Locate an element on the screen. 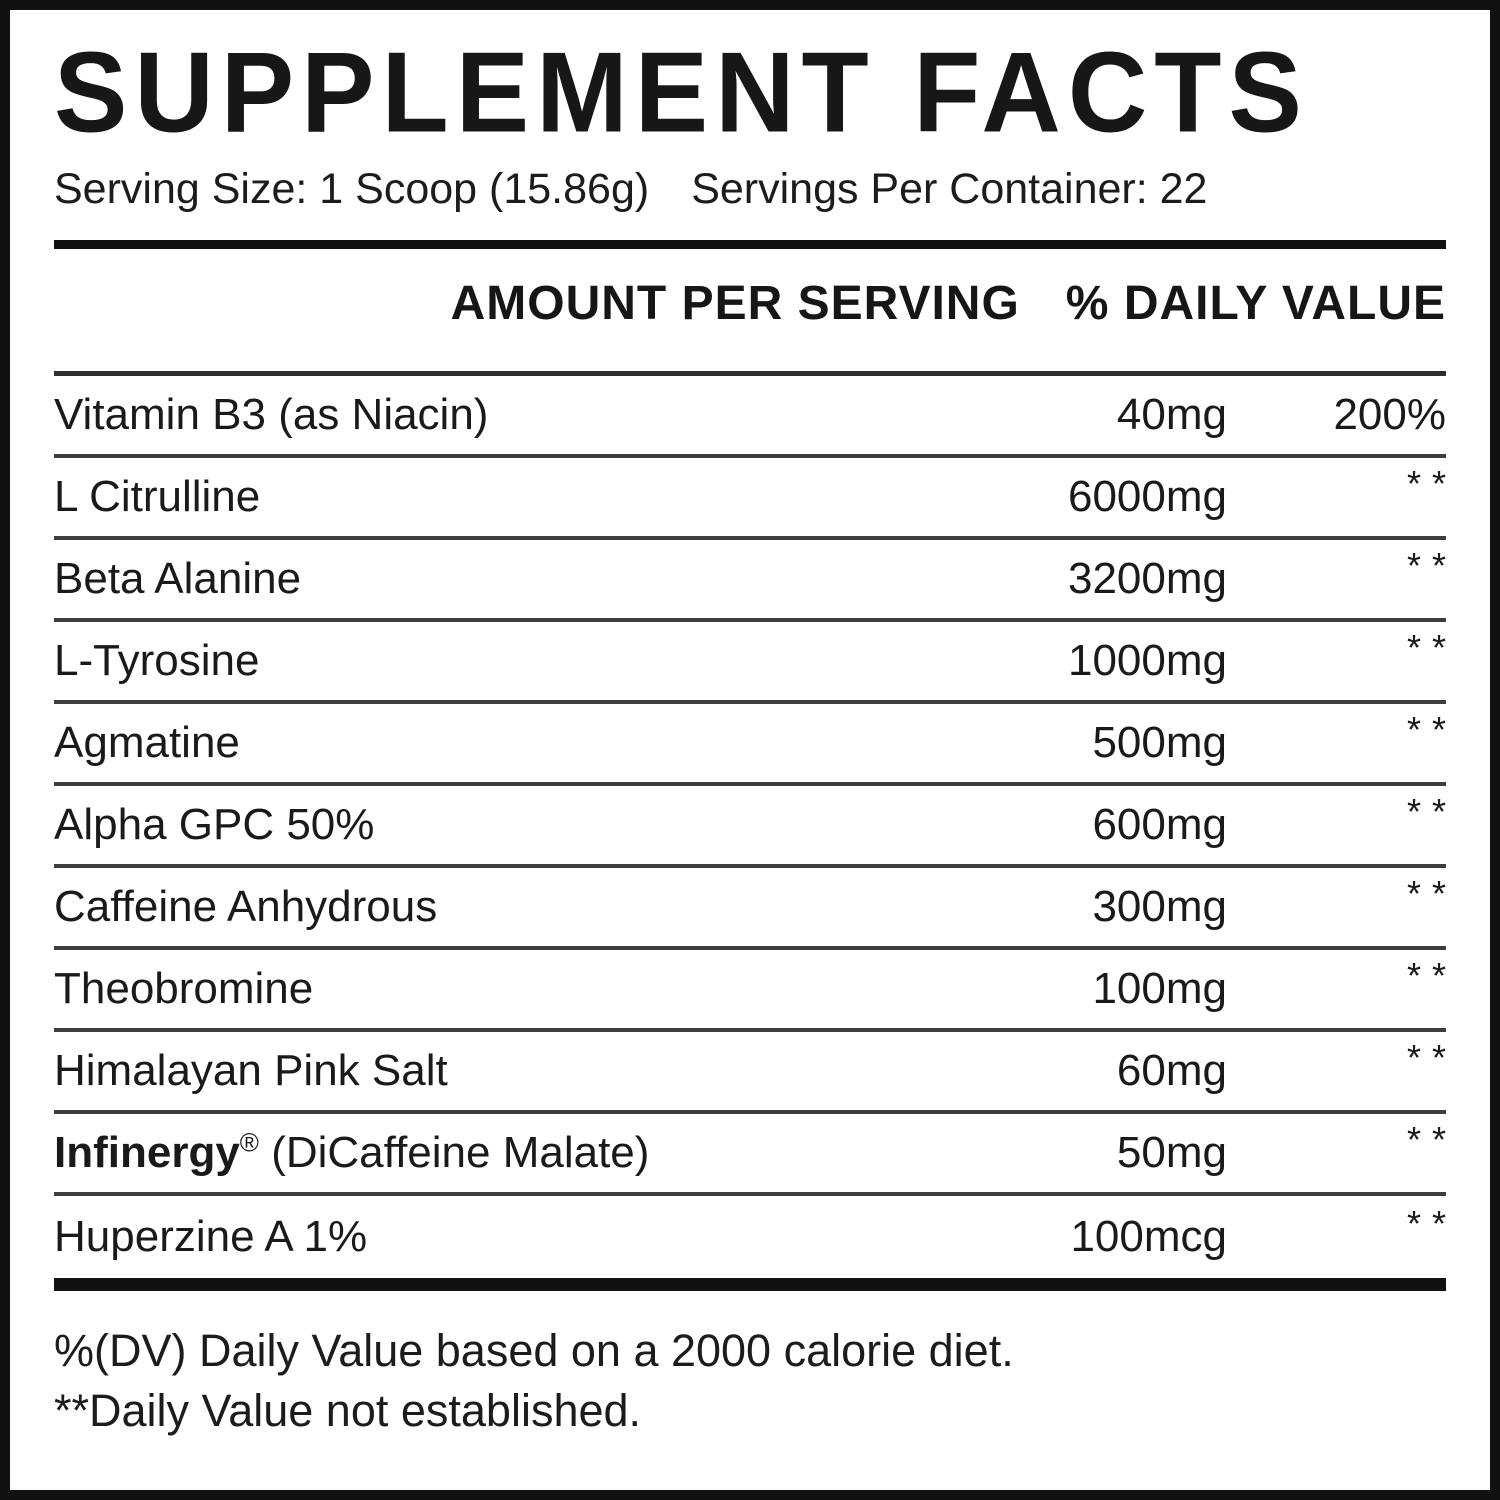 This screenshot has width=1500, height=1500. servings-per-container: Servings Per Container: 22 is located at coordinates (949, 189).